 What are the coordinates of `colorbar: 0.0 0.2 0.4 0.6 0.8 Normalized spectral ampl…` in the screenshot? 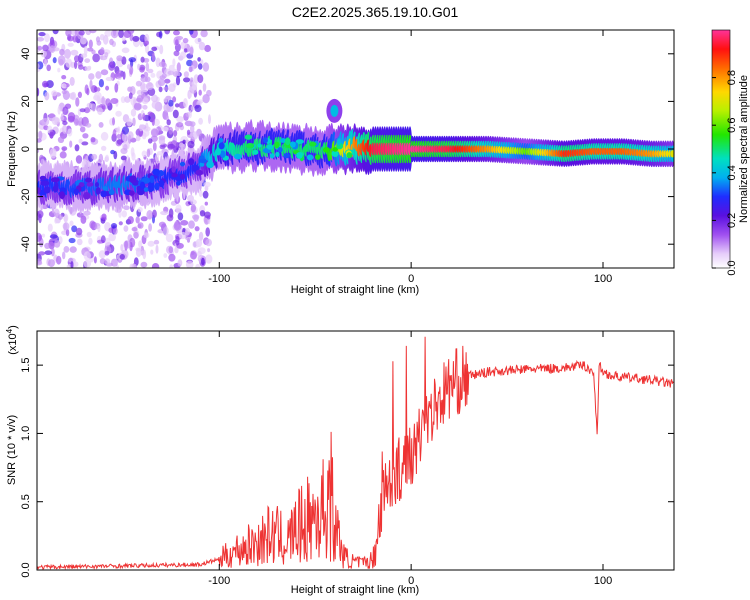 It's located at (730, 152).